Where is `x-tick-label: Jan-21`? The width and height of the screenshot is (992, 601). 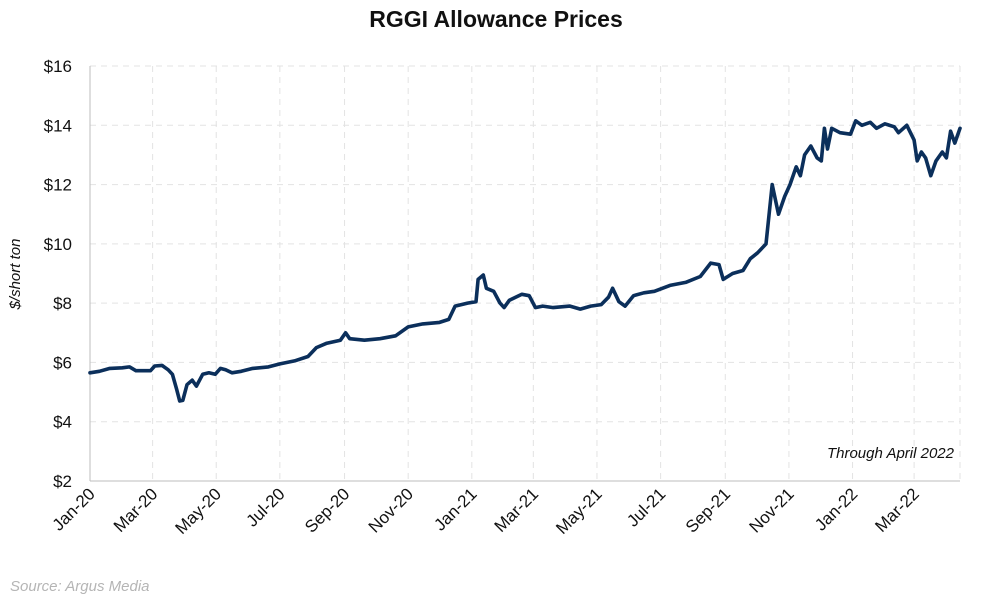 x-tick-label: Jan-21 is located at coordinates (455, 509).